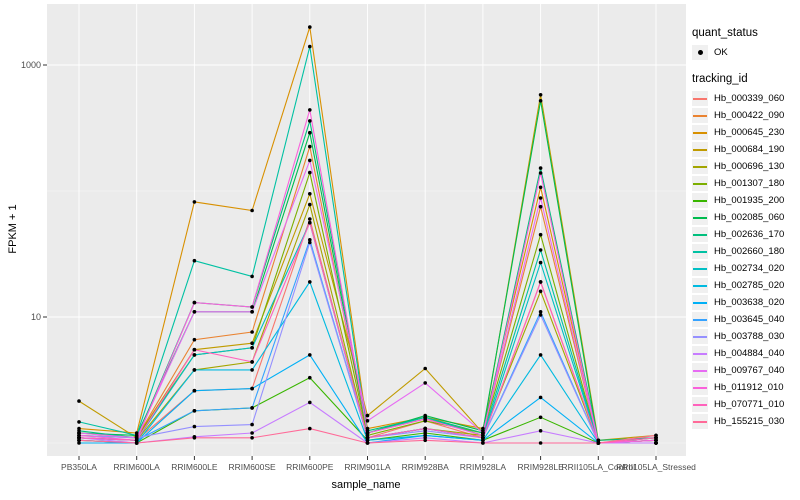 This screenshot has width=800, height=500. I want to click on legend-item-label: Hb_000684_190, so click(749, 149).